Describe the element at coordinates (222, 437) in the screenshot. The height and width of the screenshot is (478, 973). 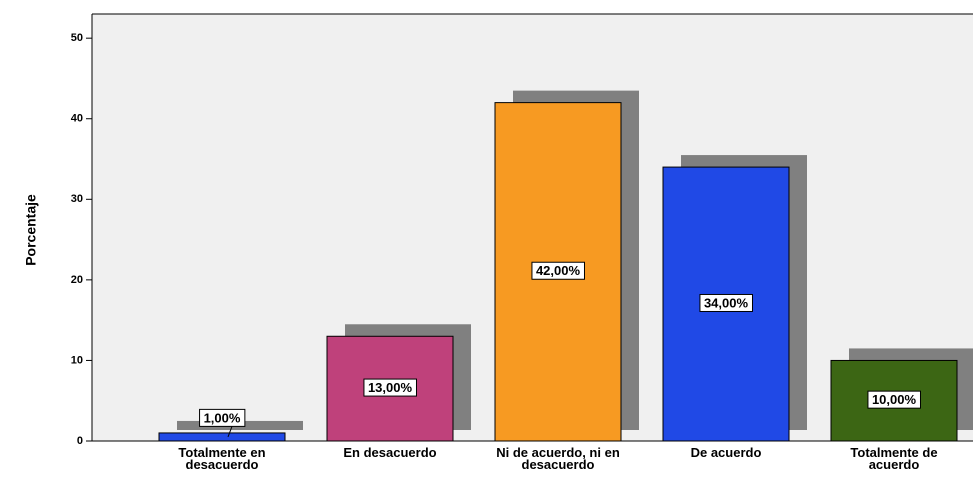
I see `bar` at that location.